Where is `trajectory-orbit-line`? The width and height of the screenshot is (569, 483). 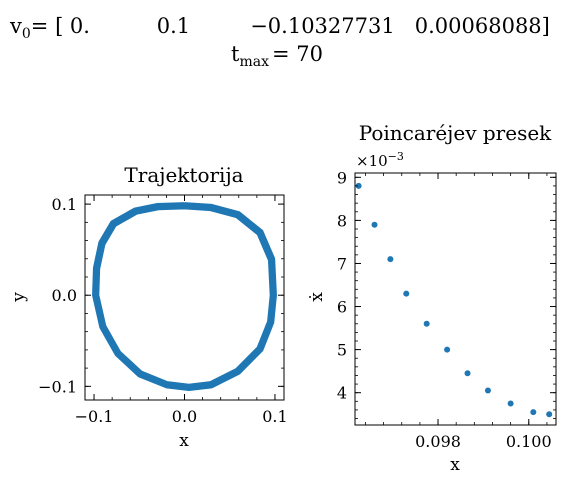
trajectory-orbit-line is located at coordinates (184, 296).